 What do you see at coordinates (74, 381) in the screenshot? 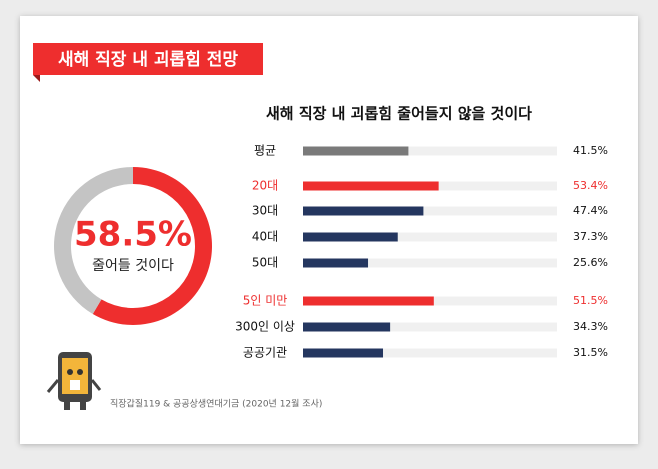
I see `mascot` at bounding box center [74, 381].